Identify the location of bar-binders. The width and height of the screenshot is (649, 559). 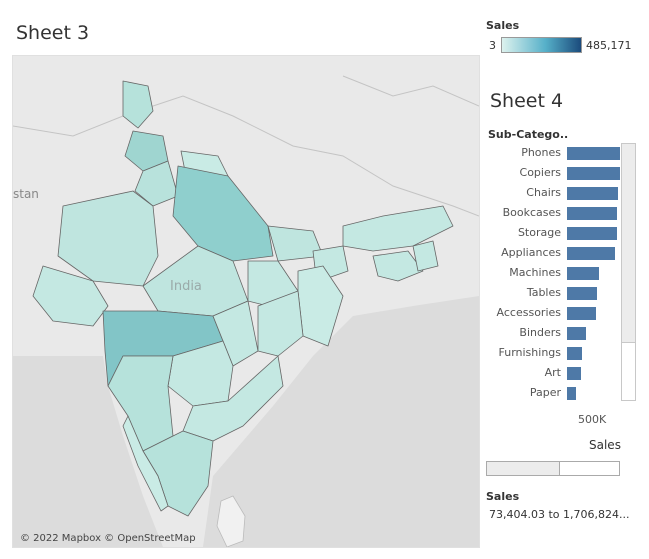
(576, 333).